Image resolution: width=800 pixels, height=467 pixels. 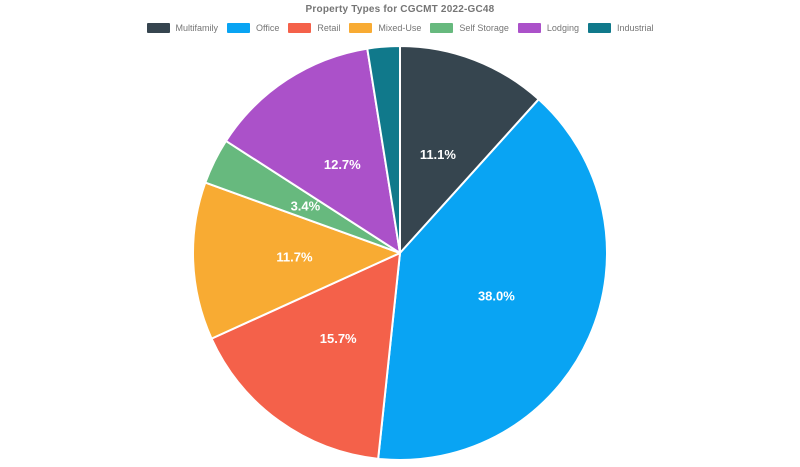 I want to click on pie-slice-label-self-storage: 3.4%, so click(x=306, y=206).